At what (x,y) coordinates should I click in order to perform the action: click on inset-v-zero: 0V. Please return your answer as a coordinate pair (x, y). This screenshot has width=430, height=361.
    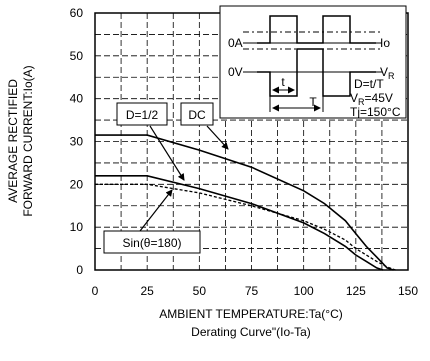
    Looking at the image, I should click on (235, 72).